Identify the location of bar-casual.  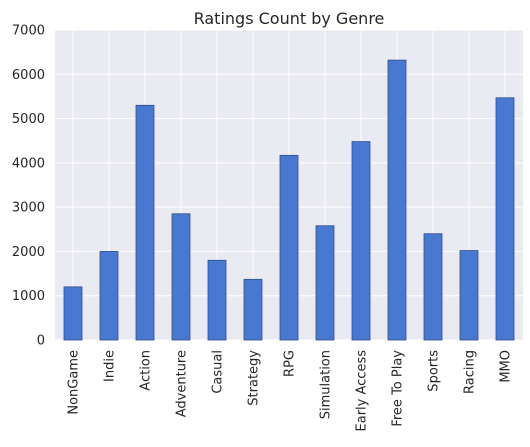
(217, 300).